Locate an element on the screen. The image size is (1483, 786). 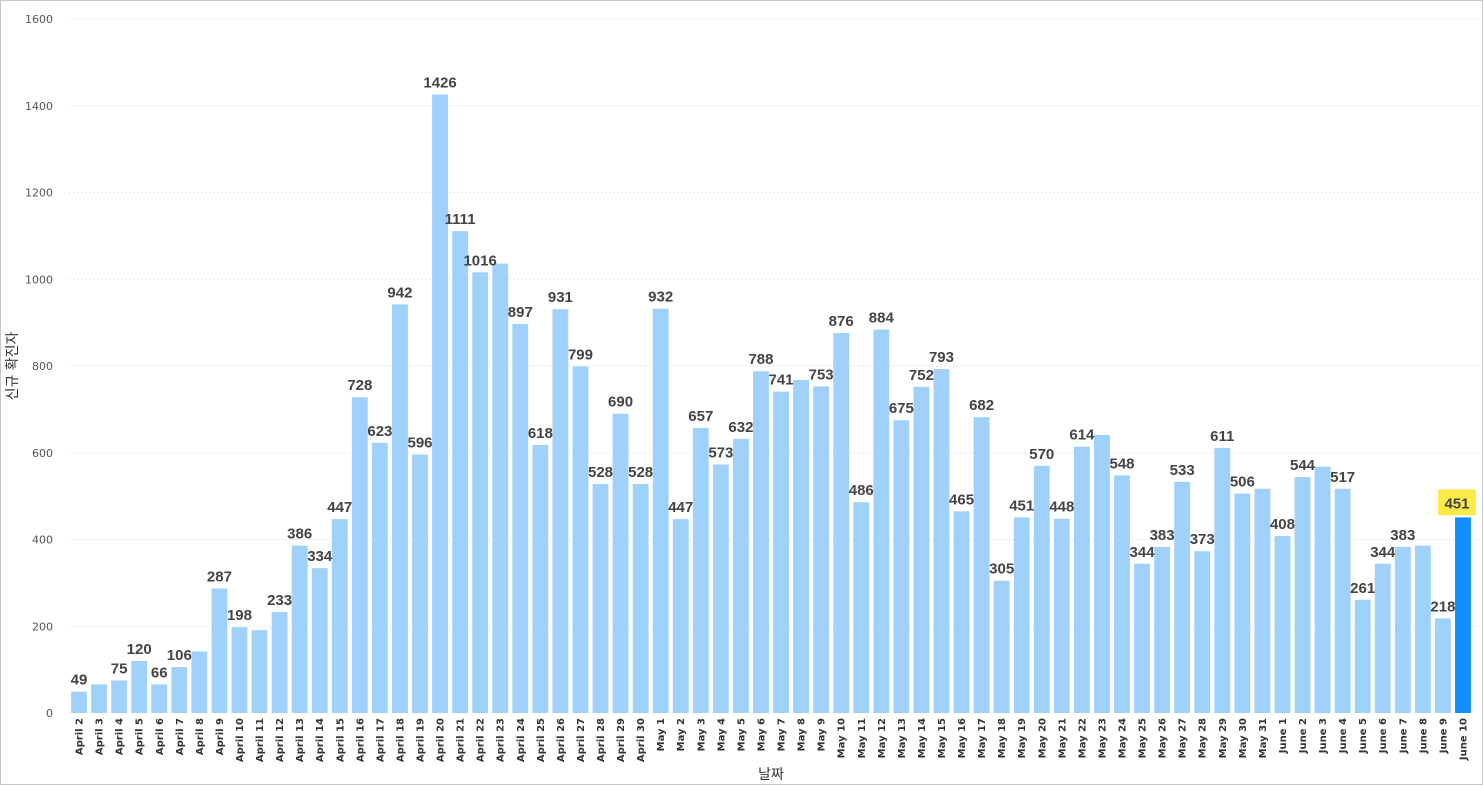
x-tick-label: April 23 is located at coordinates (501, 740).